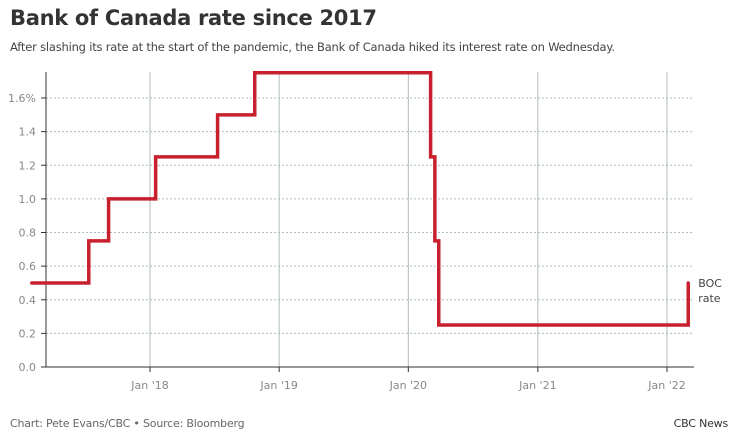  I want to click on series-labels: BOC rate, so click(710, 291).